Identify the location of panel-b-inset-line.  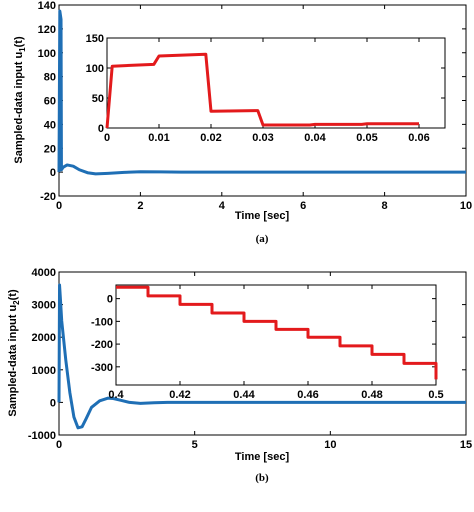
(277, 332).